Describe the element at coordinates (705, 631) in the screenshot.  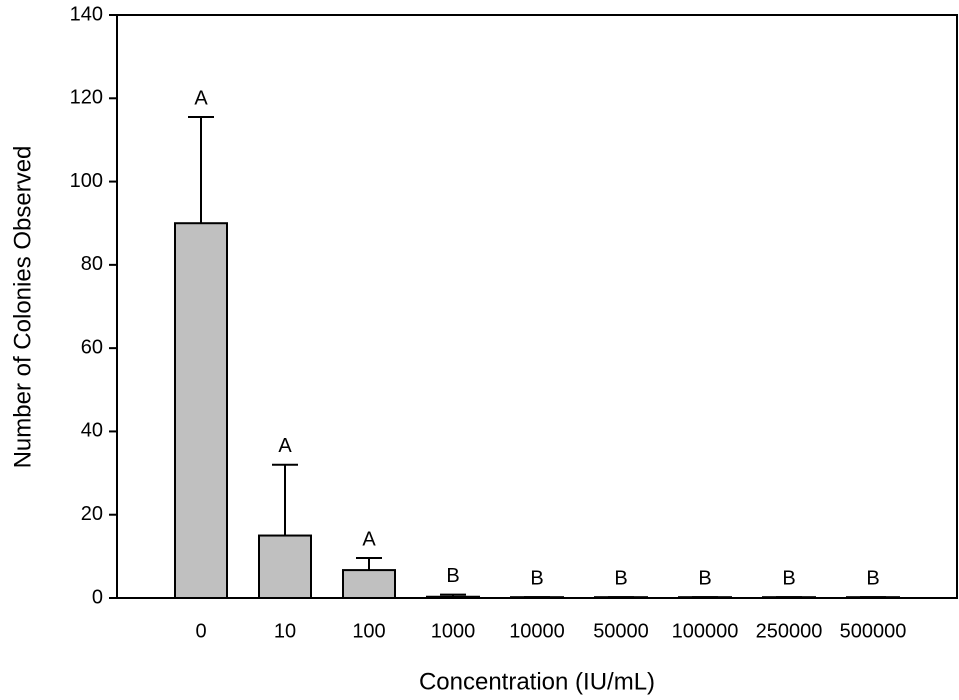
I see `x-tick-label: 100000` at that location.